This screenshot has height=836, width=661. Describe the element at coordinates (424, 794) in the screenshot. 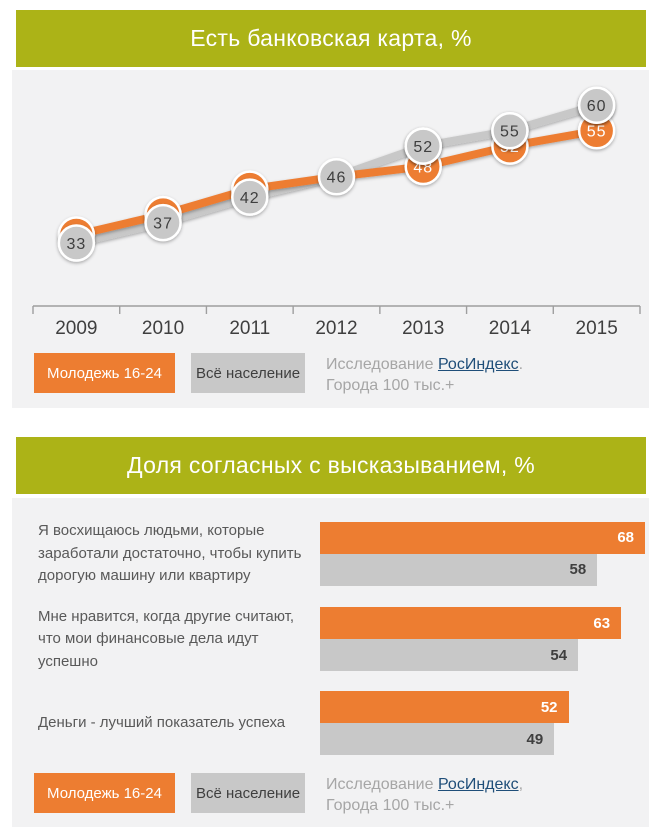

I see `source-note: Исследование РосИндекс, Города 100 тыс.+` at that location.